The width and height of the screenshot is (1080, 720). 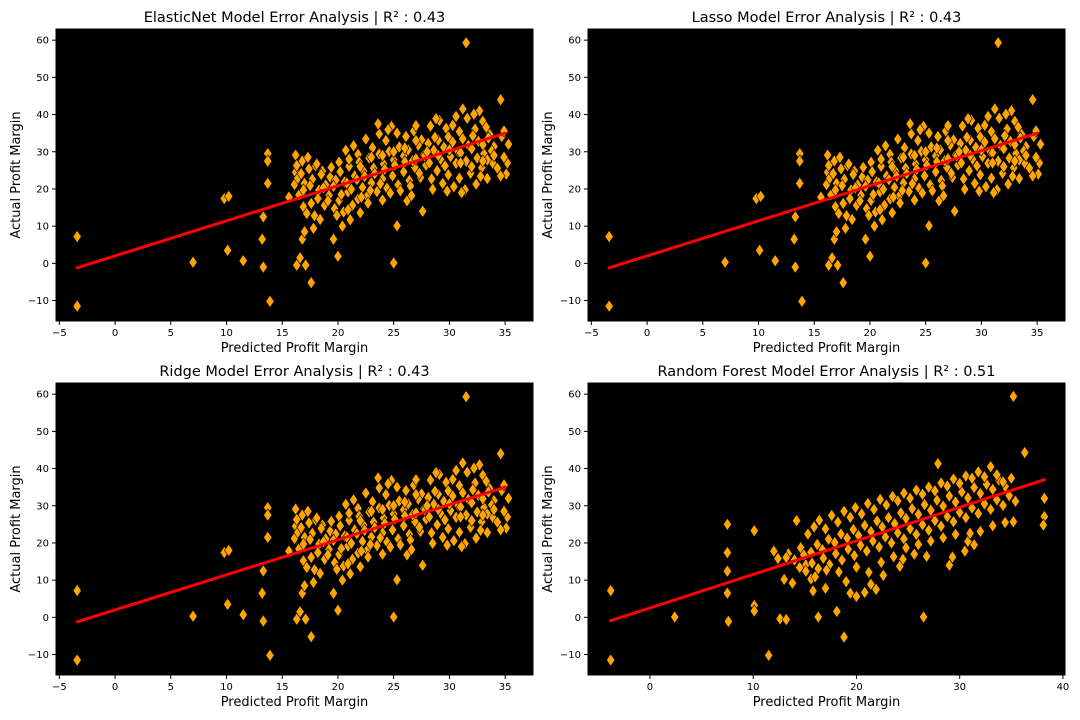 What do you see at coordinates (449, 333) in the screenshot?
I see `x-tick-label: 30` at bounding box center [449, 333].